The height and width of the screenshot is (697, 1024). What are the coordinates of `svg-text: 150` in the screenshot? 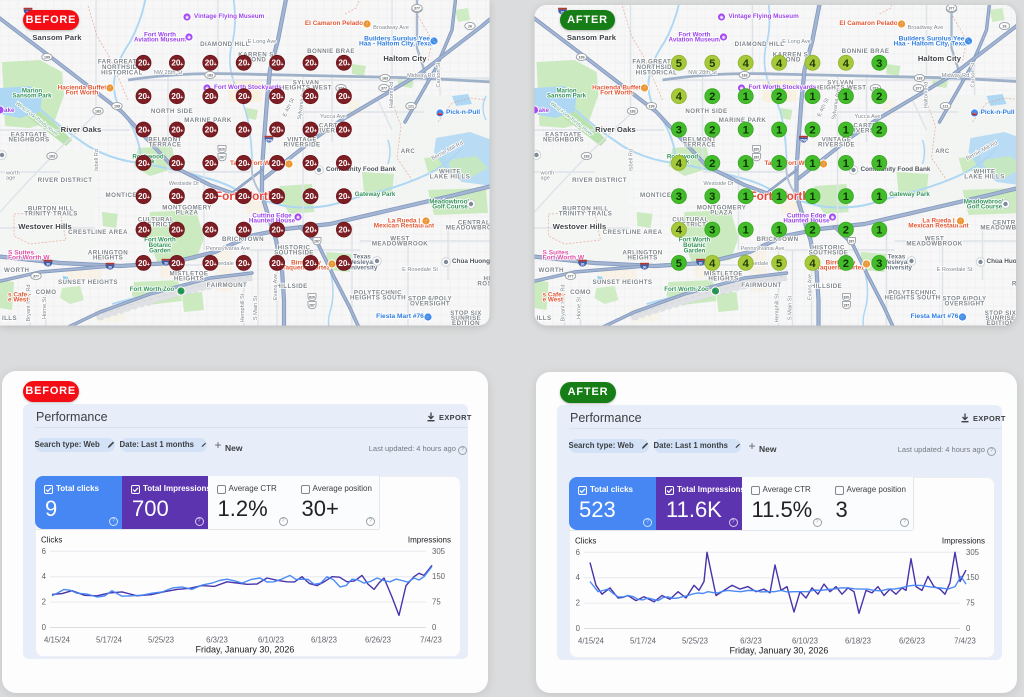 It's located at (439, 576).